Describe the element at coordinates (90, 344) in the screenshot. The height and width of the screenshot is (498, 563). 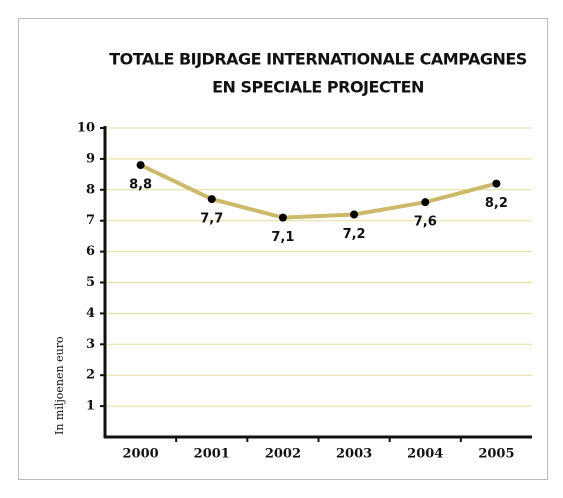
I see `y-tick-label: 3` at that location.